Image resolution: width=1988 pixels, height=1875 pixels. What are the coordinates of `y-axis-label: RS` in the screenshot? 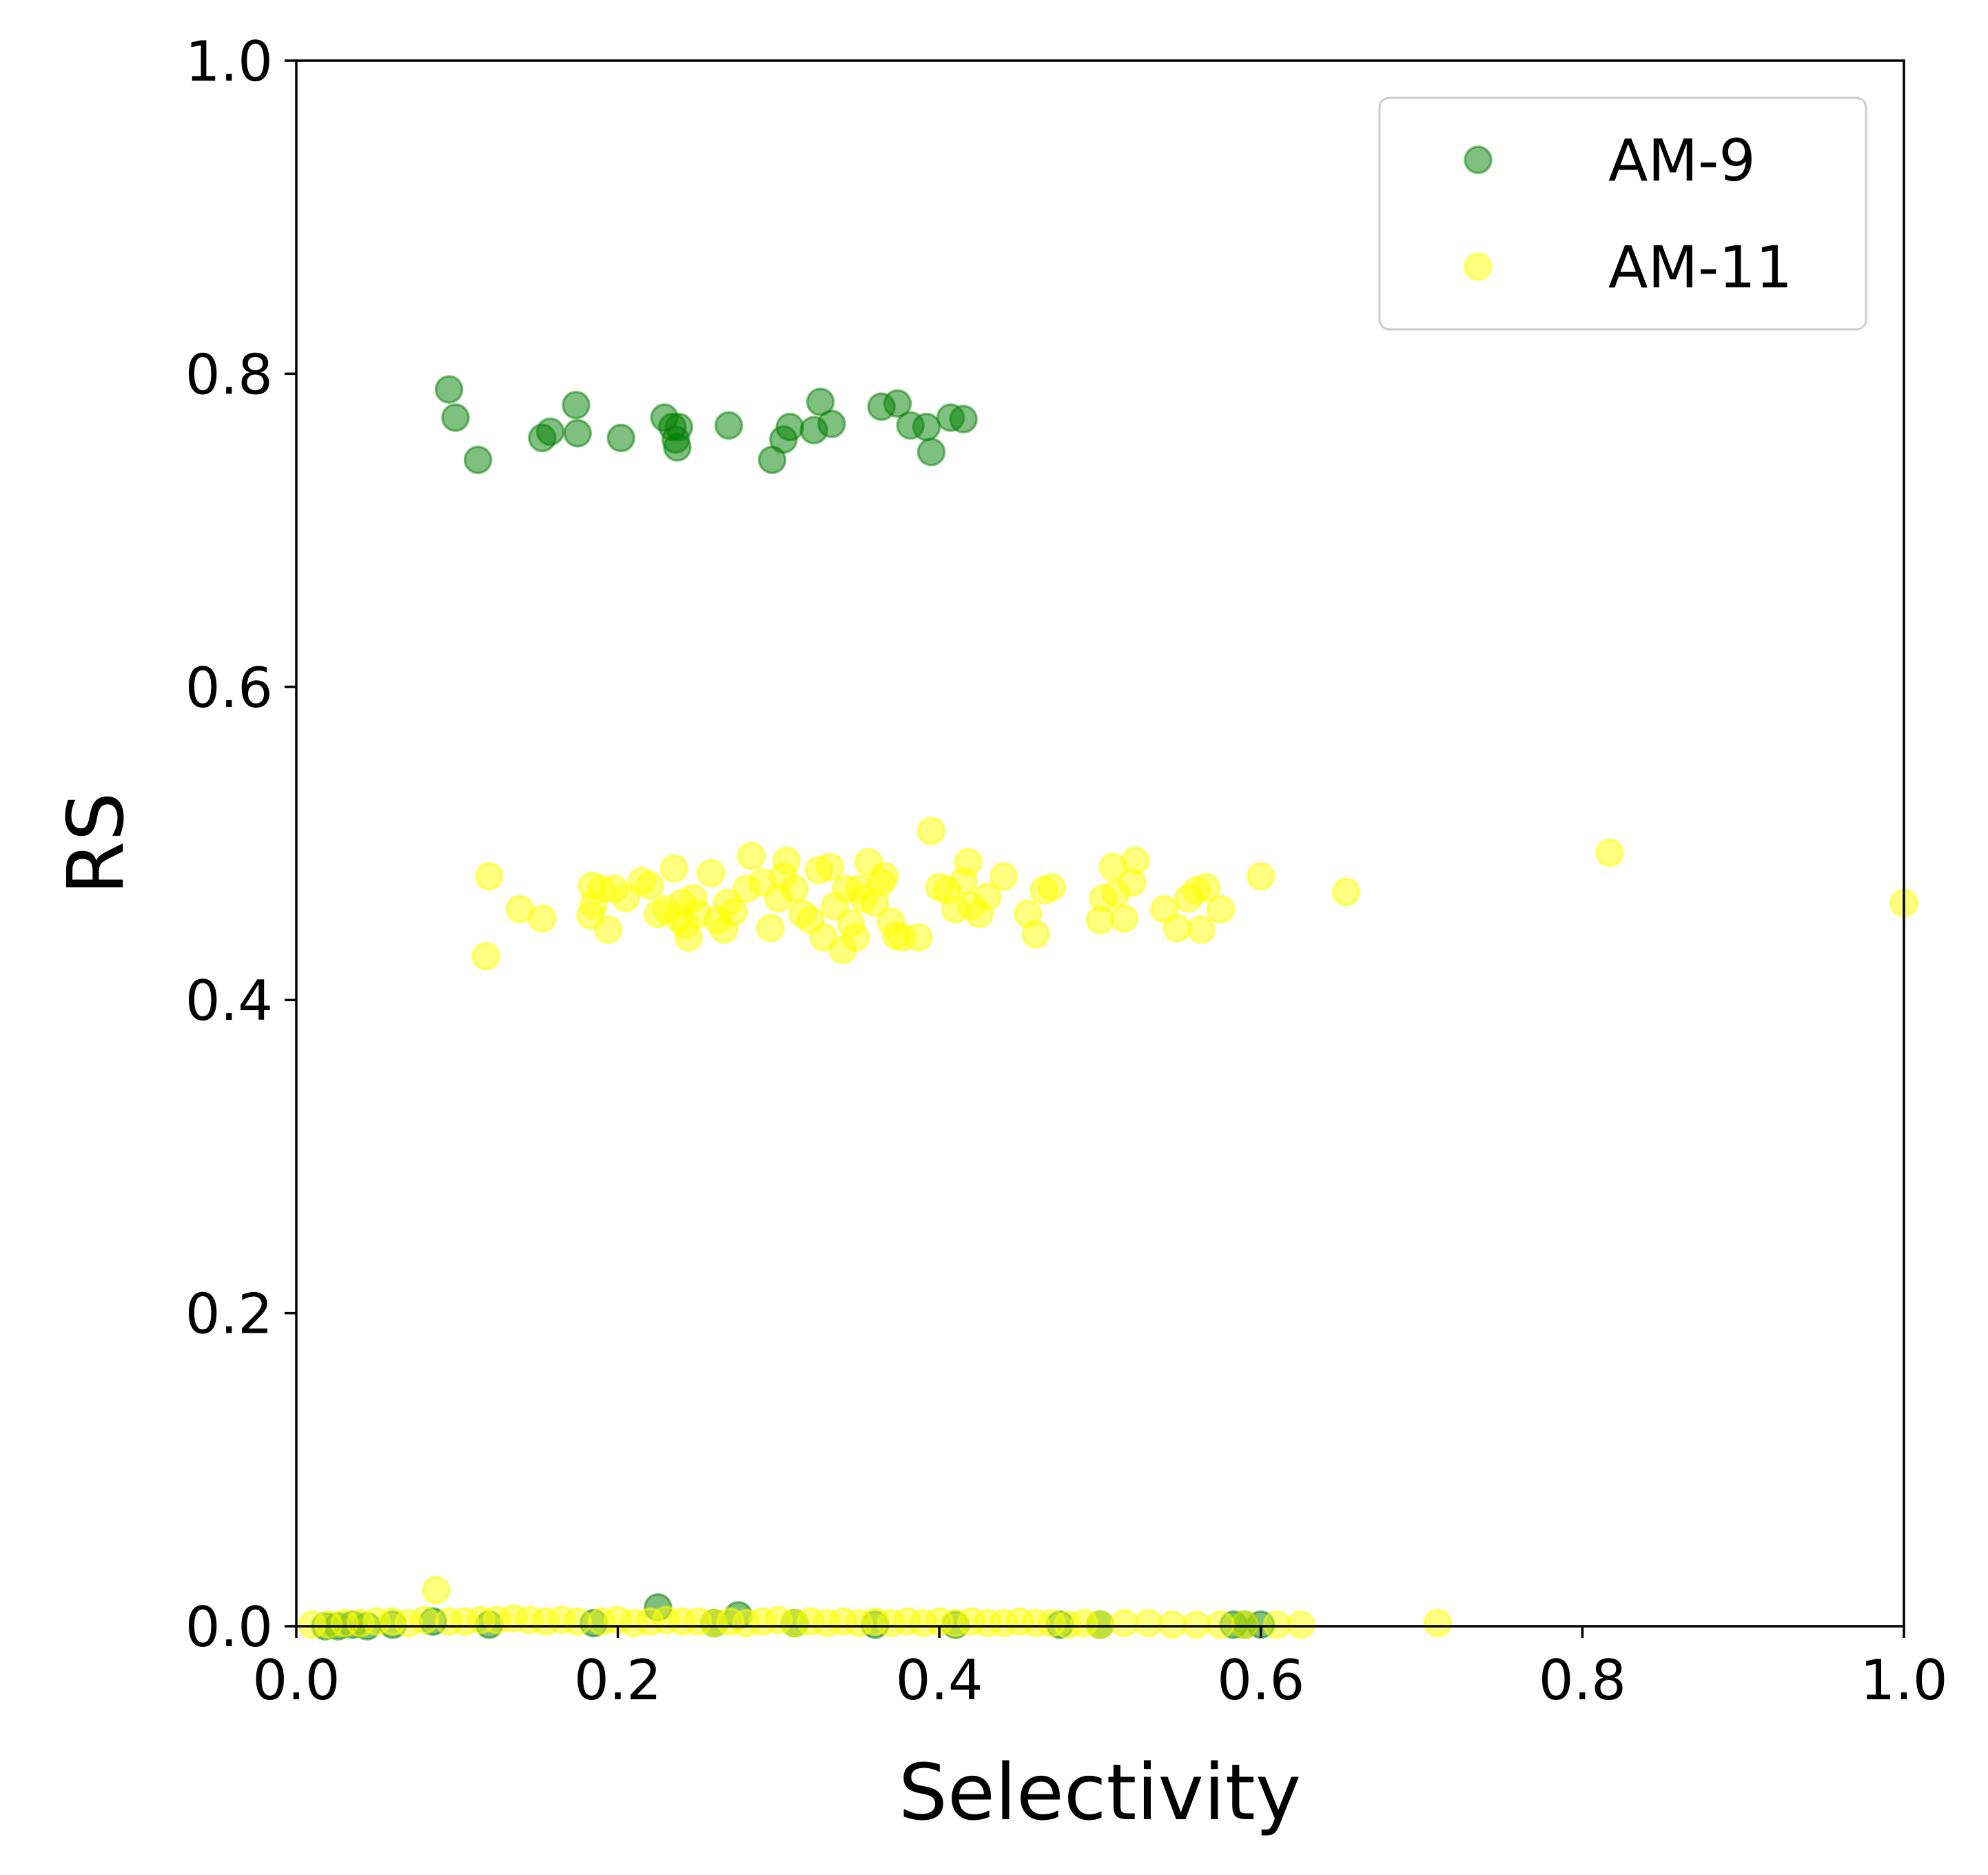 It's located at (96, 843).